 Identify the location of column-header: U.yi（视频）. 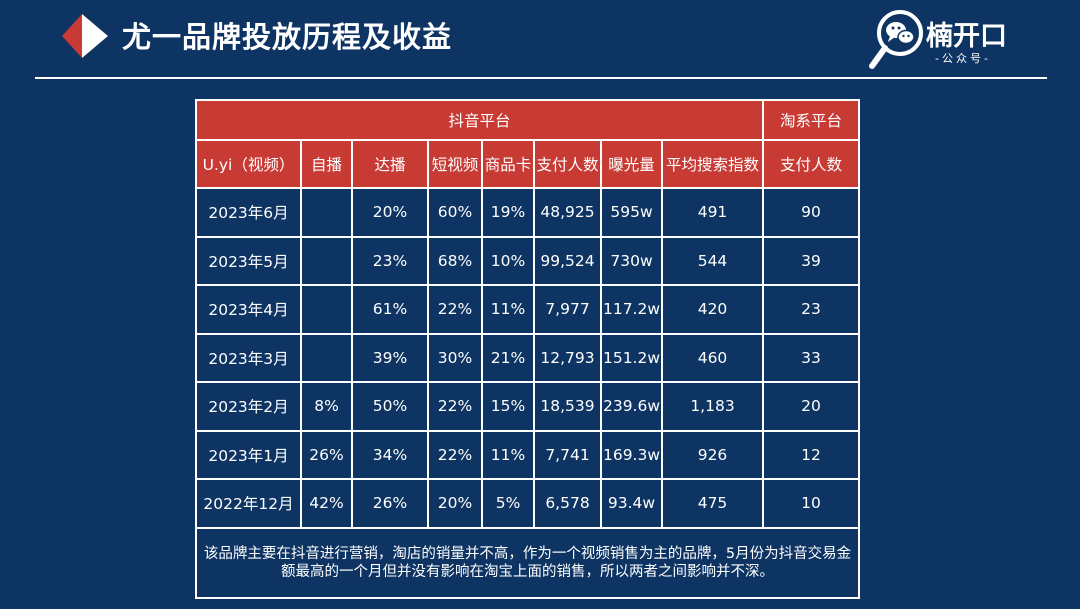
(248, 164).